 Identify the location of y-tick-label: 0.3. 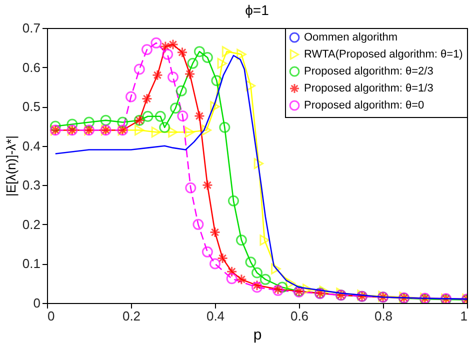
(31, 185).